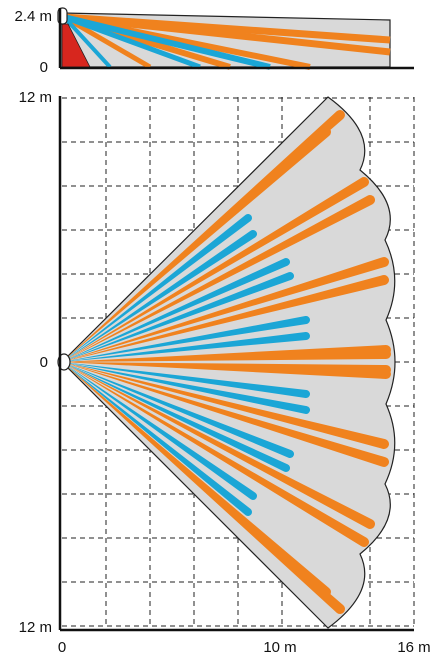 The width and height of the screenshot is (437, 663). I want to click on top-label: 16 m, so click(413, 647).